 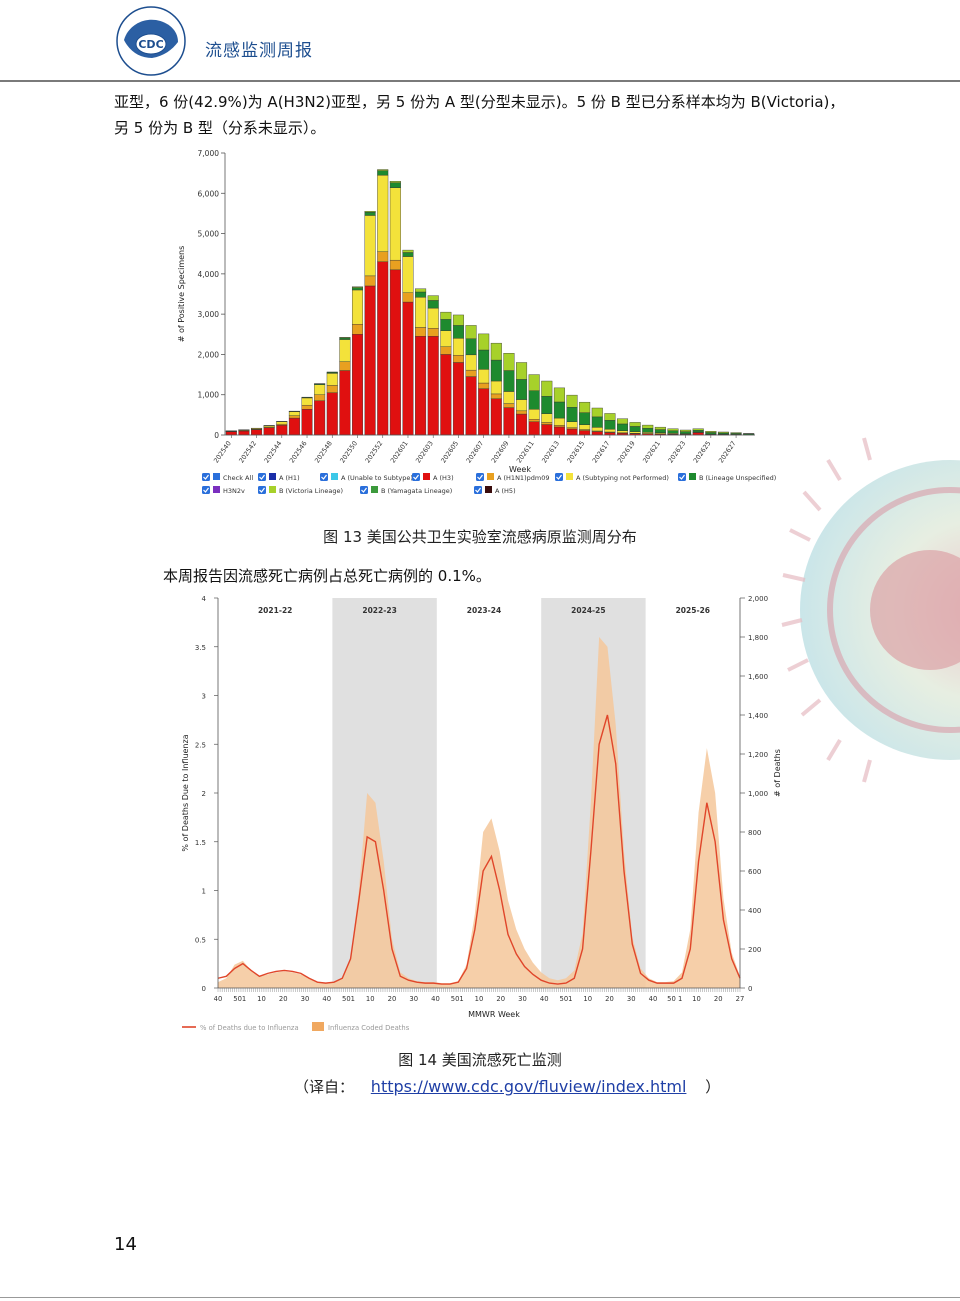 What do you see at coordinates (185, 792) in the screenshot?
I see `y-axis-title: % of Deaths Due to Influenza` at bounding box center [185, 792].